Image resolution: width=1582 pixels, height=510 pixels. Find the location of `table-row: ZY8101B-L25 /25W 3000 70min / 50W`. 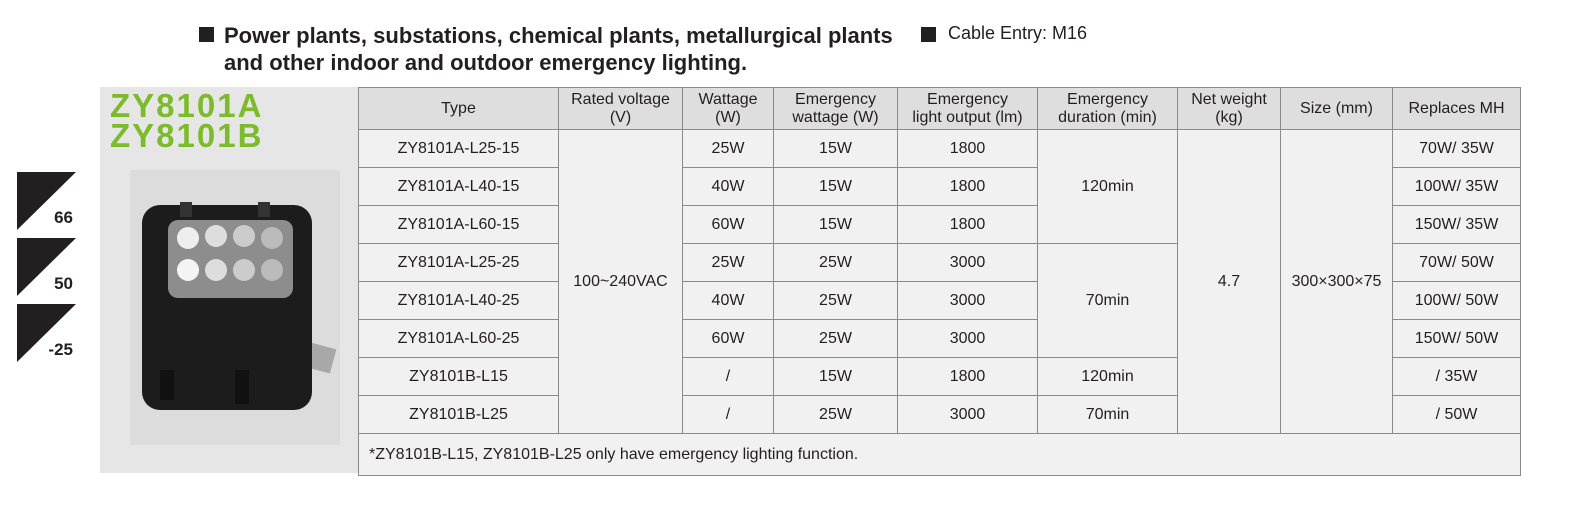

table-row: ZY8101B-L25 /25W 3000 70min / 50W is located at coordinates (939, 414).